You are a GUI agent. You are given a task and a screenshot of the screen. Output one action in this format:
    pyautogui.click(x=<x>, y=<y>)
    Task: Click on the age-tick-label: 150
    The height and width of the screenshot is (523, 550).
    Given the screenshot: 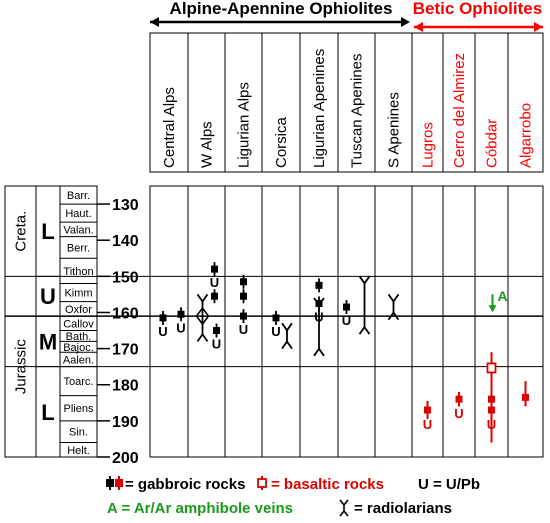 What is the action you would take?
    pyautogui.click(x=125, y=277)
    